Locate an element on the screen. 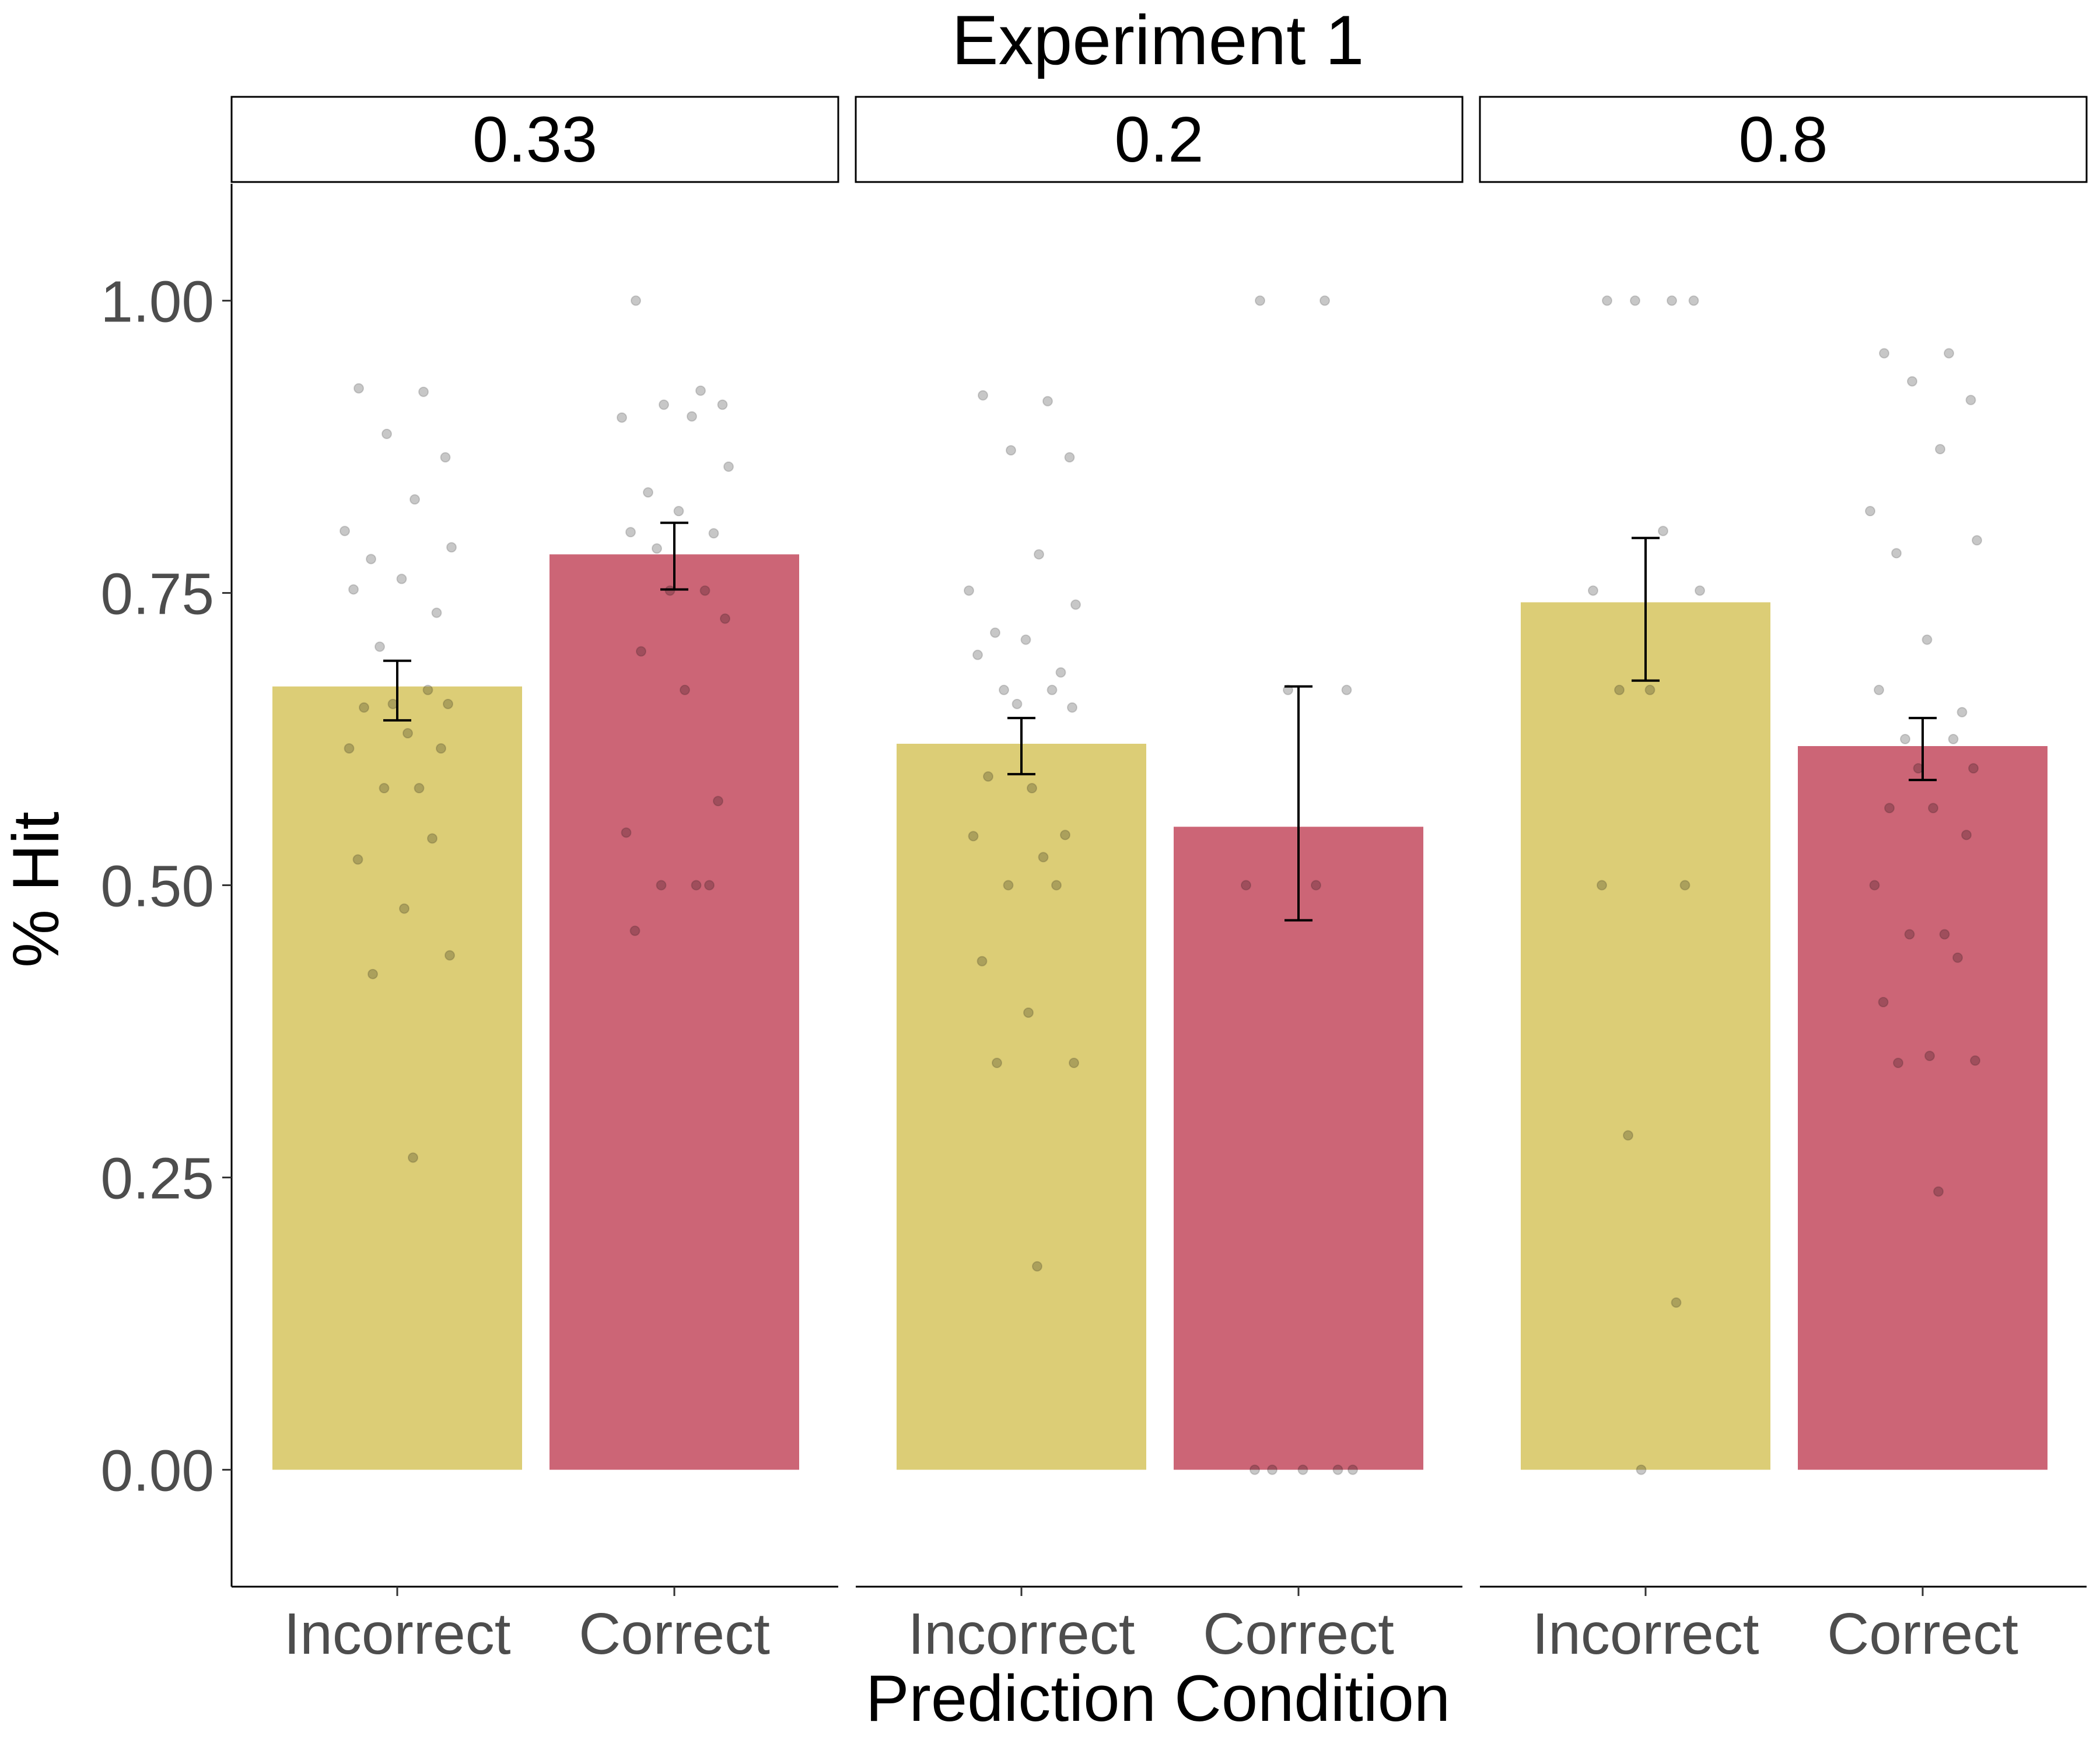  y-tick-label: 0.25 is located at coordinates (157, 1179).